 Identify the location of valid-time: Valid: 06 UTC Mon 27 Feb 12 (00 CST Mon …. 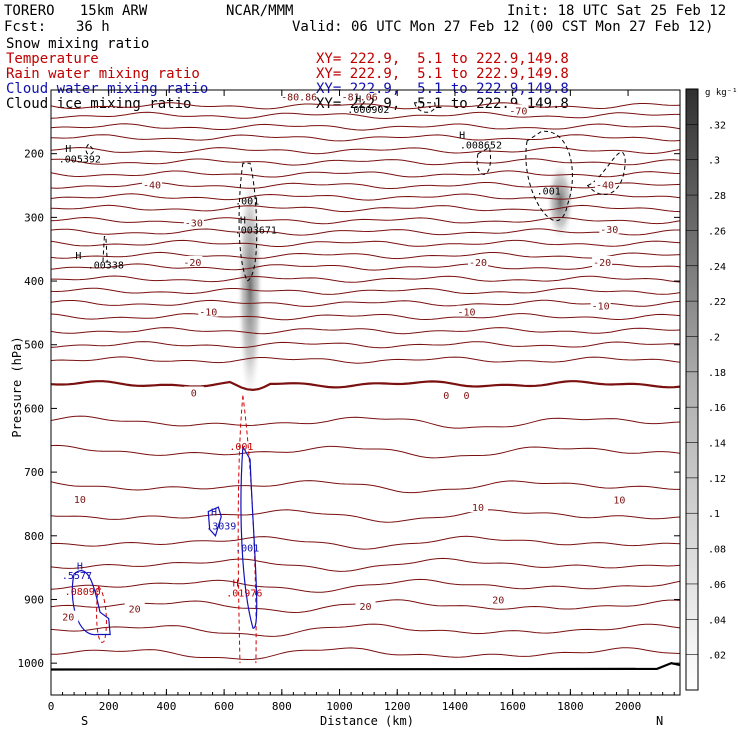
(503, 27).